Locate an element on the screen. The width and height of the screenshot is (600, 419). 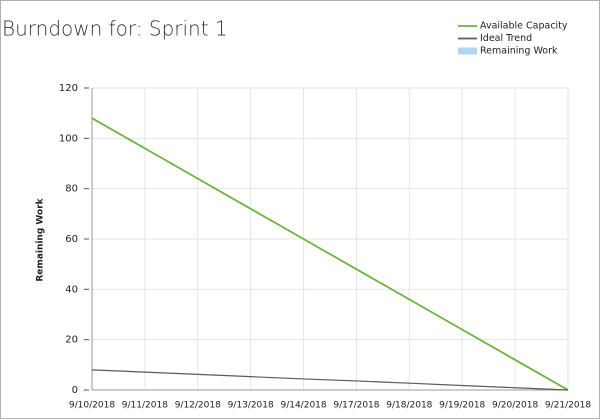
x-tick-label: 9/14/2018 is located at coordinates (303, 406).